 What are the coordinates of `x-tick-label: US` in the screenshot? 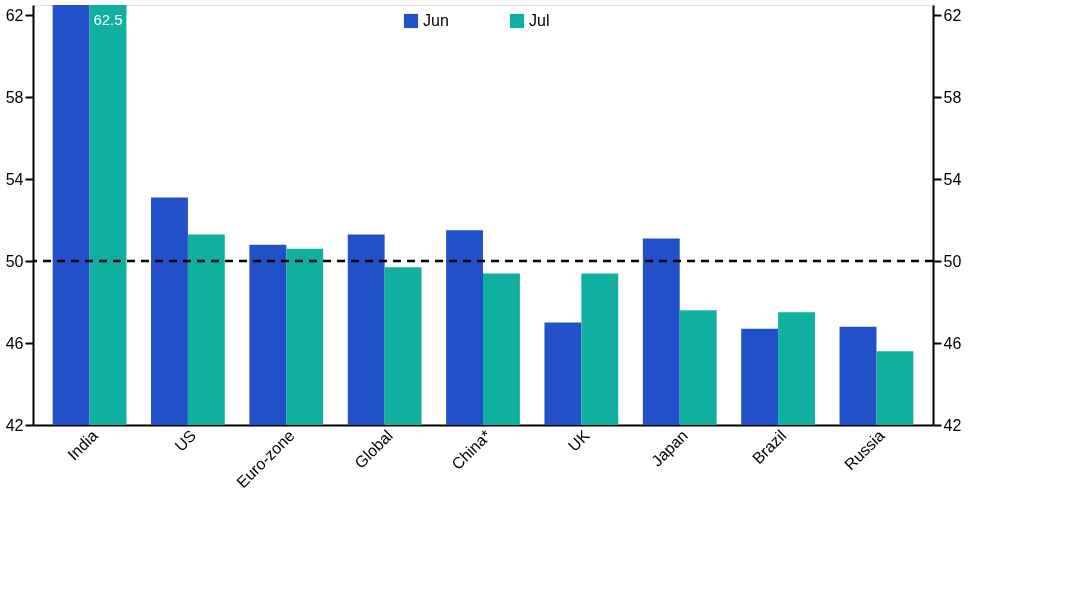 It's located at (185, 440).